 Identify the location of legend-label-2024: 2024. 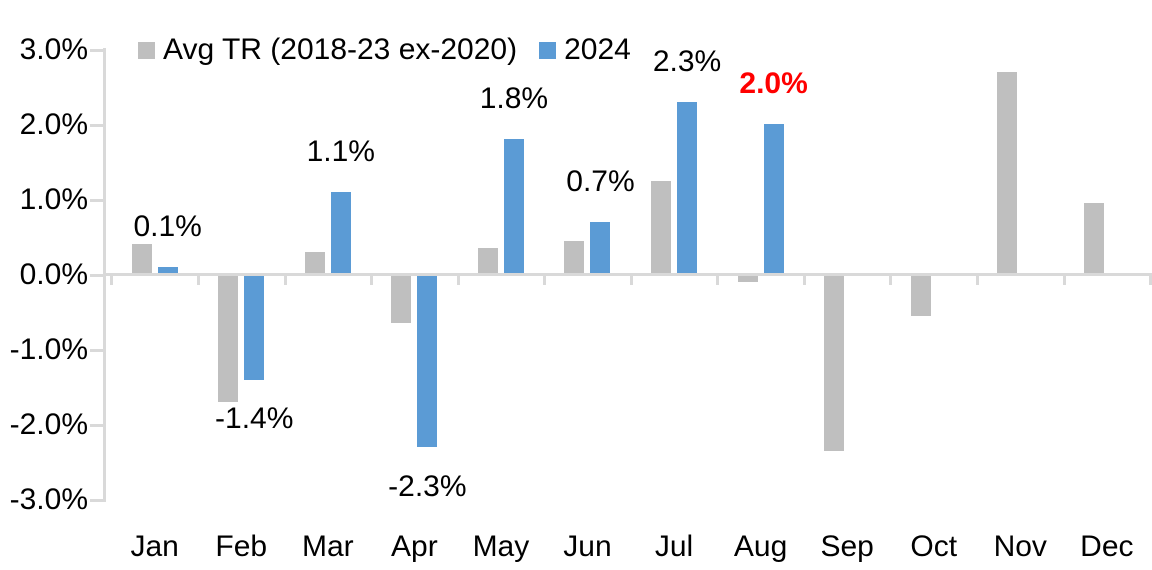
(597, 49).